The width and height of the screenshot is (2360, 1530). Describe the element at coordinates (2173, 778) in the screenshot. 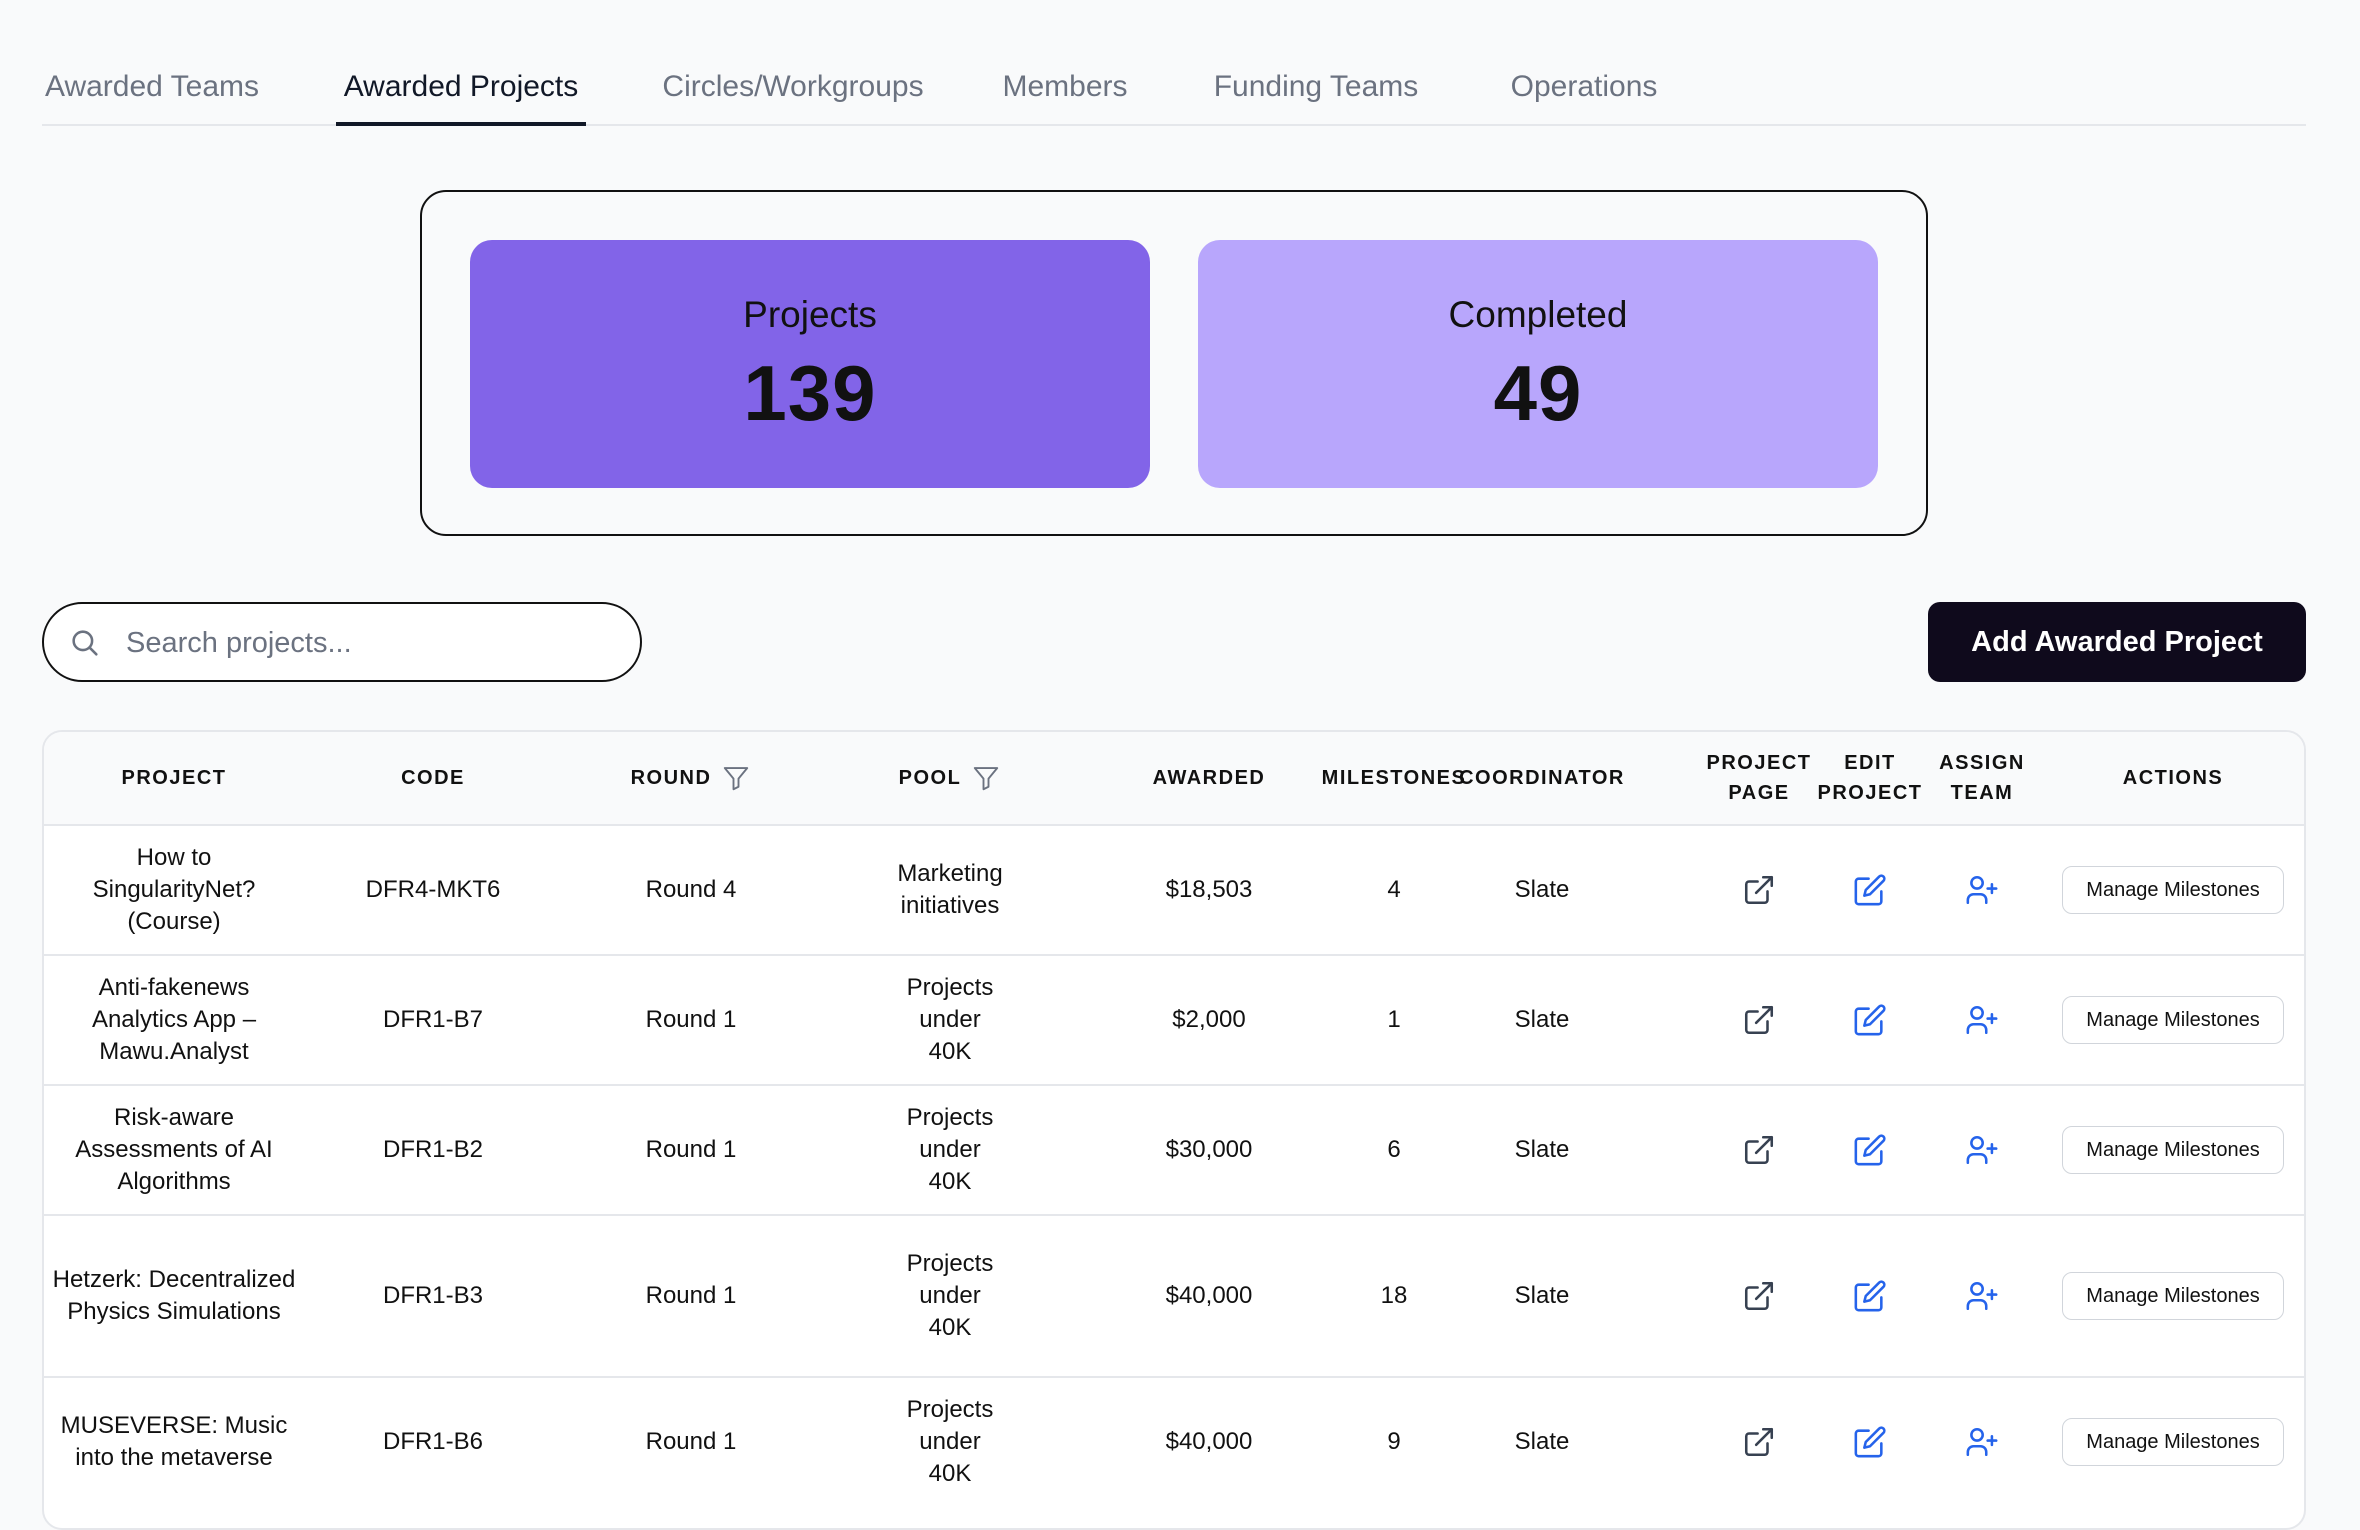

I see `header-actions: ACTIONS` at that location.